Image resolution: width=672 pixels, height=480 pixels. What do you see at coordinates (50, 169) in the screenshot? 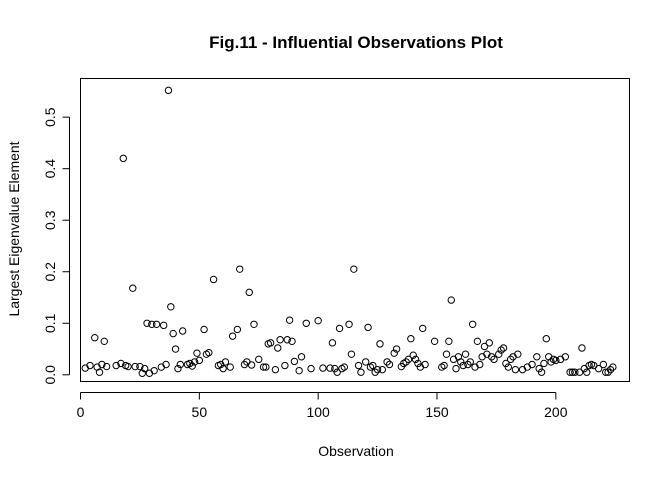
I see `y-tick-label: 0.4` at bounding box center [50, 169].